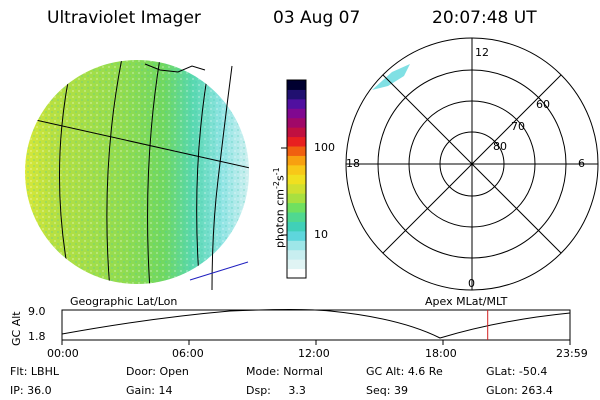  Describe the element at coordinates (284, 371) in the screenshot. I see `info-mode: Mode: Normal` at that location.